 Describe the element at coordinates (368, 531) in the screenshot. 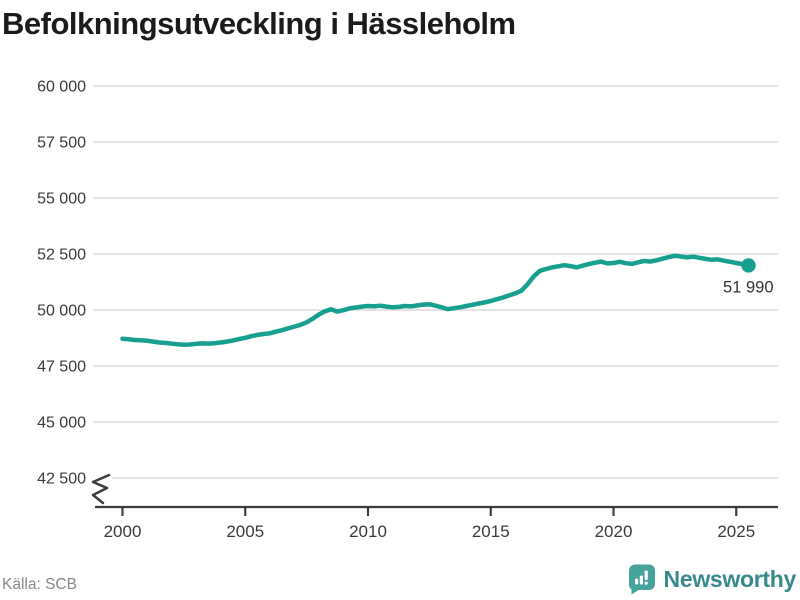

I see `x-tick-label: 2010` at that location.